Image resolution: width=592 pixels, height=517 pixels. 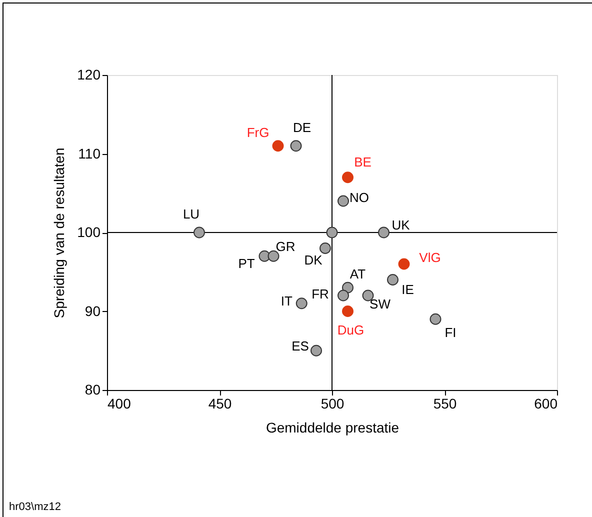 What do you see at coordinates (246, 264) in the screenshot?
I see `annotation: PT` at bounding box center [246, 264].